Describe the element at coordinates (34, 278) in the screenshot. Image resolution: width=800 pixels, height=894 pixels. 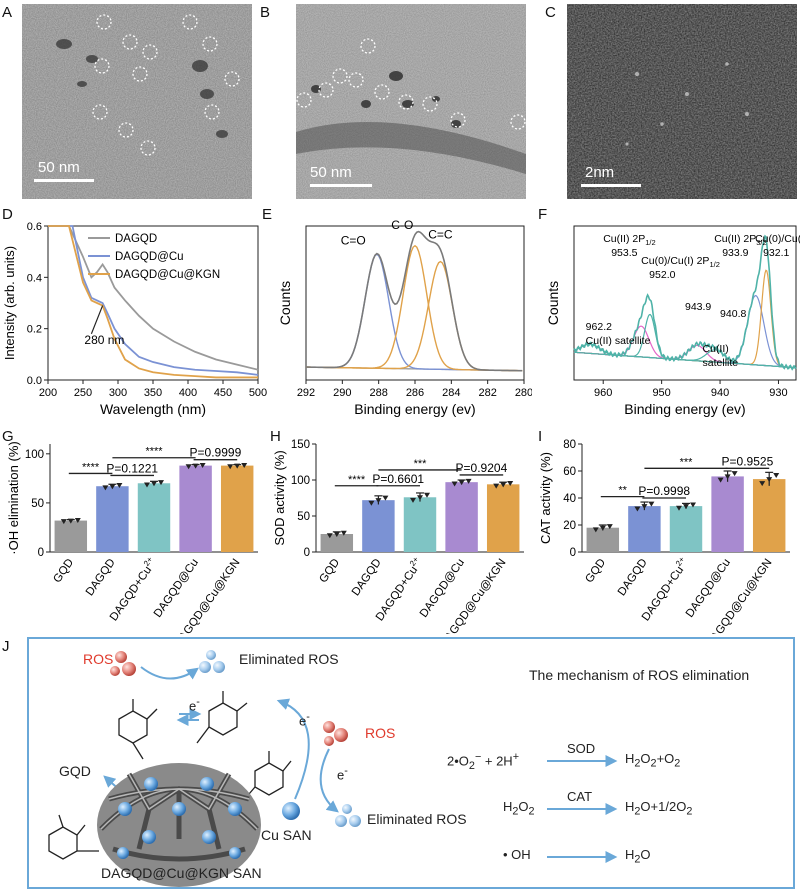
I see `y-tick-label: 0.4` at that location.